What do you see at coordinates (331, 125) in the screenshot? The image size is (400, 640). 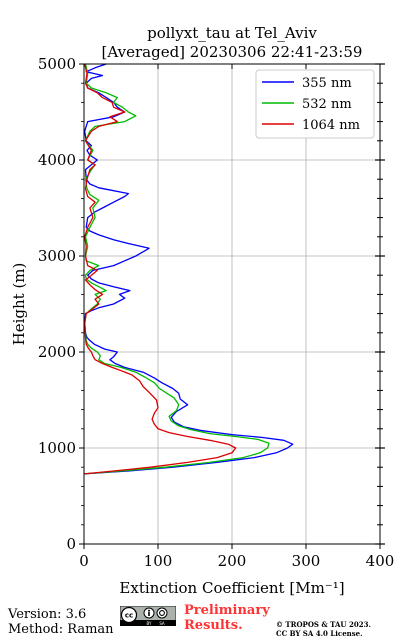 I see `legend-entry-label: 1064 nm` at bounding box center [331, 125].